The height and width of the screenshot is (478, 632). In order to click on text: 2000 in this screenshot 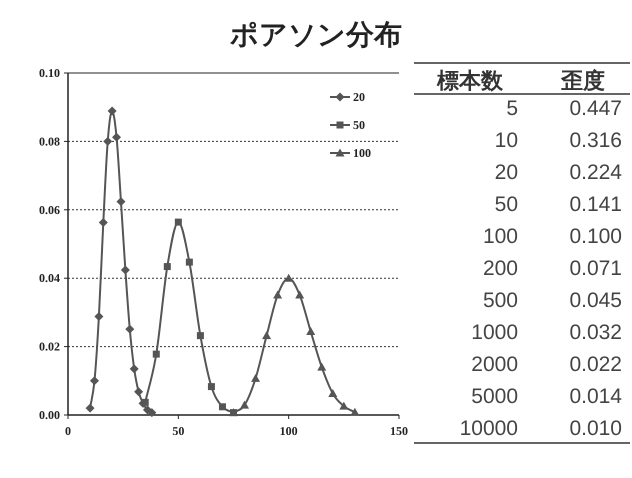, I will do `click(494, 364)`.